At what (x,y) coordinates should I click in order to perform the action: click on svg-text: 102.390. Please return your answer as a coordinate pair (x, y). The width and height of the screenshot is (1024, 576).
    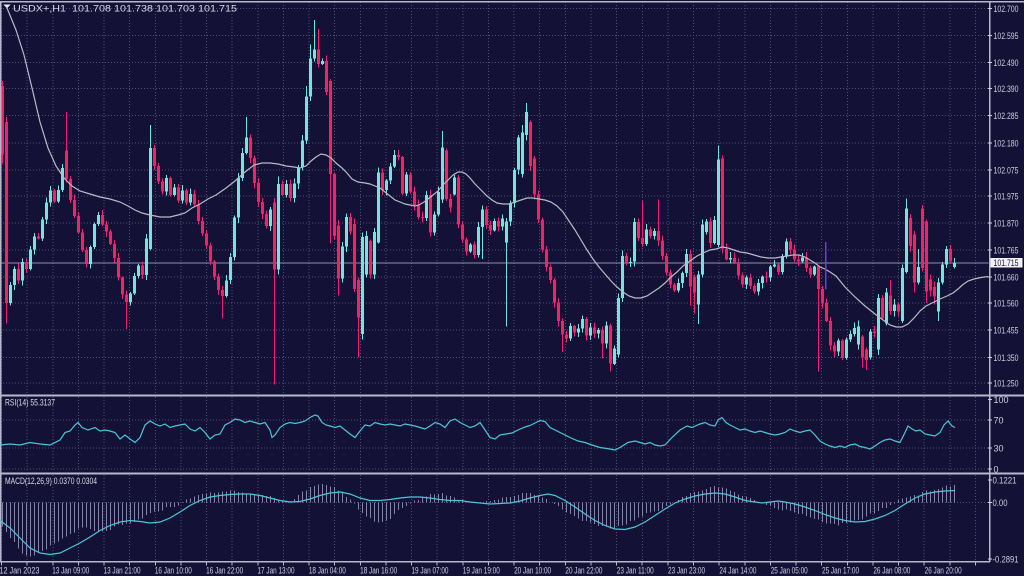
    Looking at the image, I should click on (1006, 89).